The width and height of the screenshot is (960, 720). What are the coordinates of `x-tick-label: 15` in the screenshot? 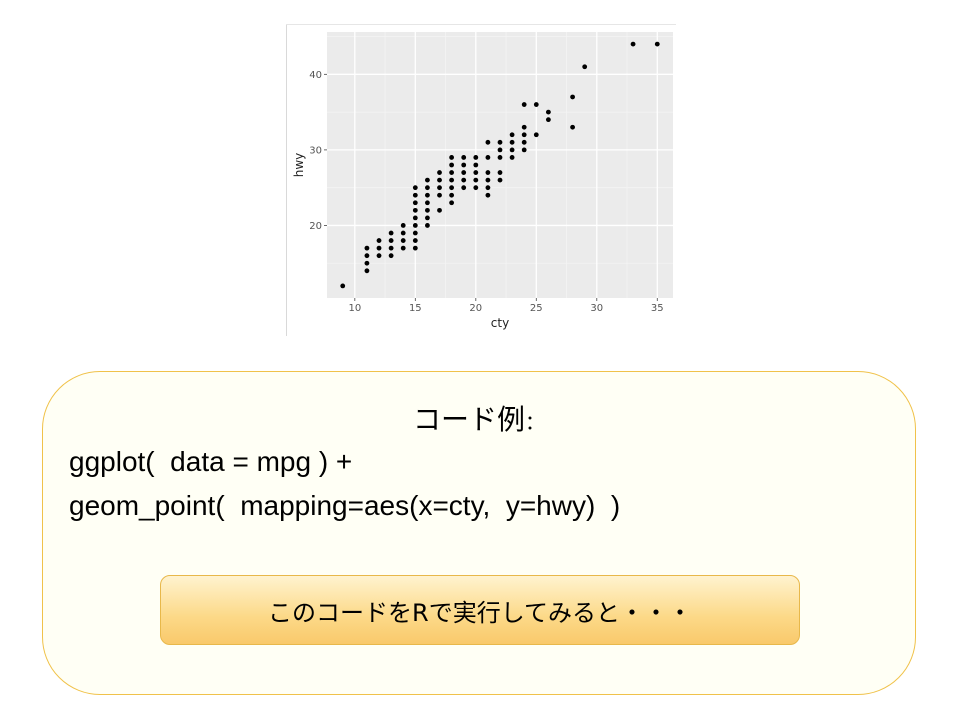 It's located at (415, 308).